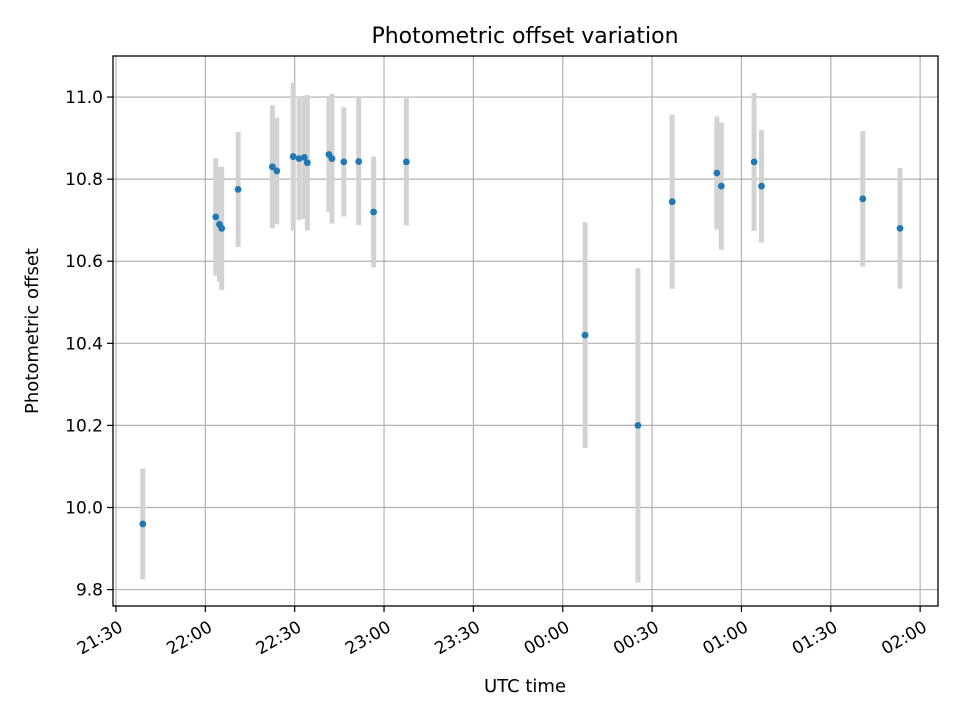 The height and width of the screenshot is (720, 960). Describe the element at coordinates (524, 36) in the screenshot. I see `chart-title: Photometric offset variation` at that location.